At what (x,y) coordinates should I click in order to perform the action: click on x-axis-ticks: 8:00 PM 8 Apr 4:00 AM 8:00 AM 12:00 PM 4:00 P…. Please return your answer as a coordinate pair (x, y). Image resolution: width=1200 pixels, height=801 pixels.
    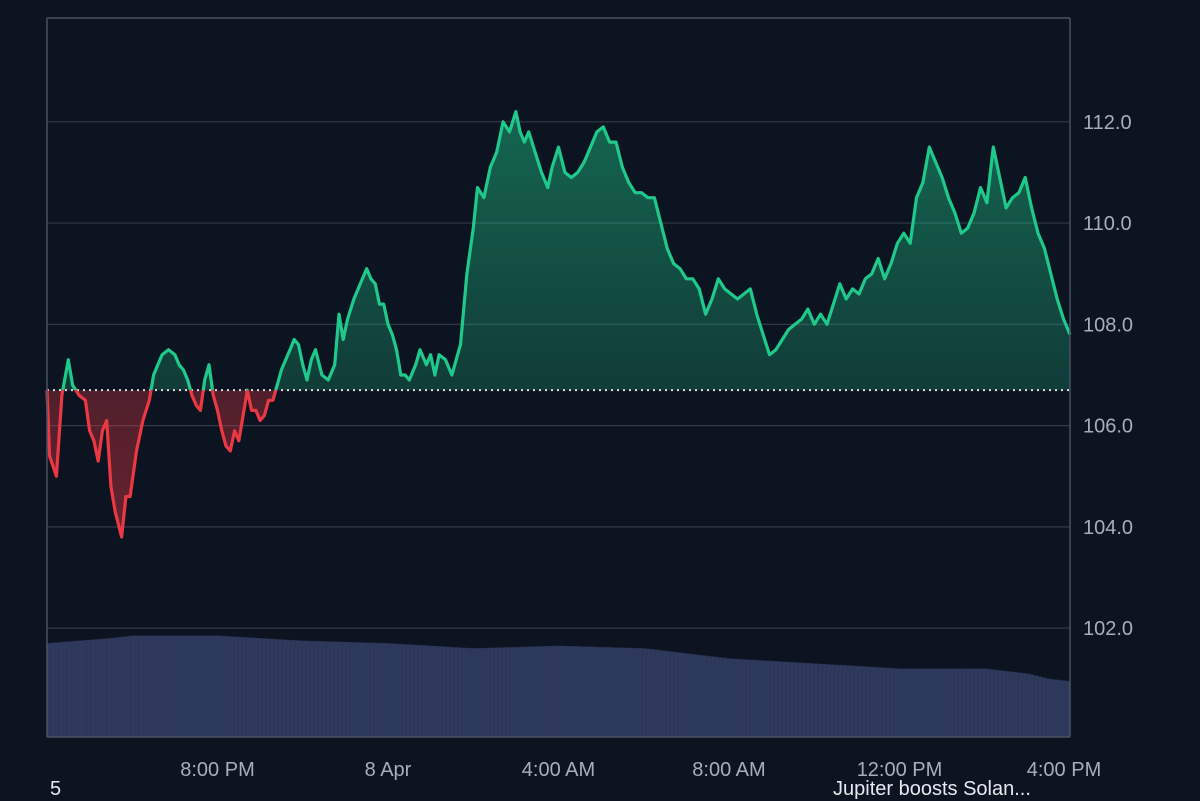
    Looking at the image, I should click on (640, 770).